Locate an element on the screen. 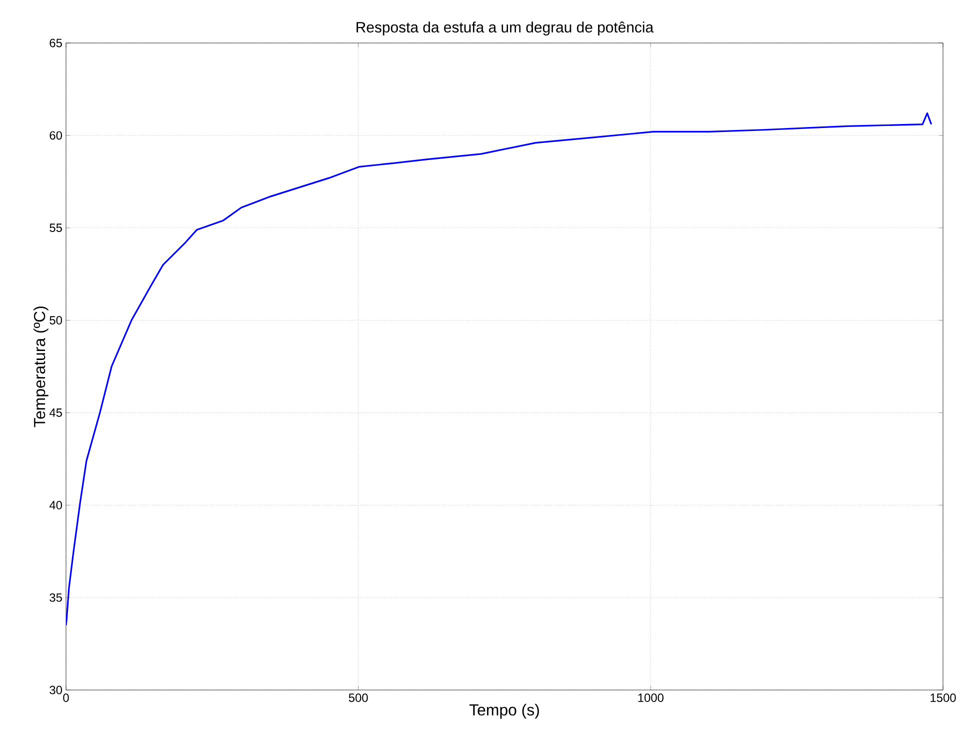 The width and height of the screenshot is (968, 736). x-tick-label: 1500 is located at coordinates (943, 698).